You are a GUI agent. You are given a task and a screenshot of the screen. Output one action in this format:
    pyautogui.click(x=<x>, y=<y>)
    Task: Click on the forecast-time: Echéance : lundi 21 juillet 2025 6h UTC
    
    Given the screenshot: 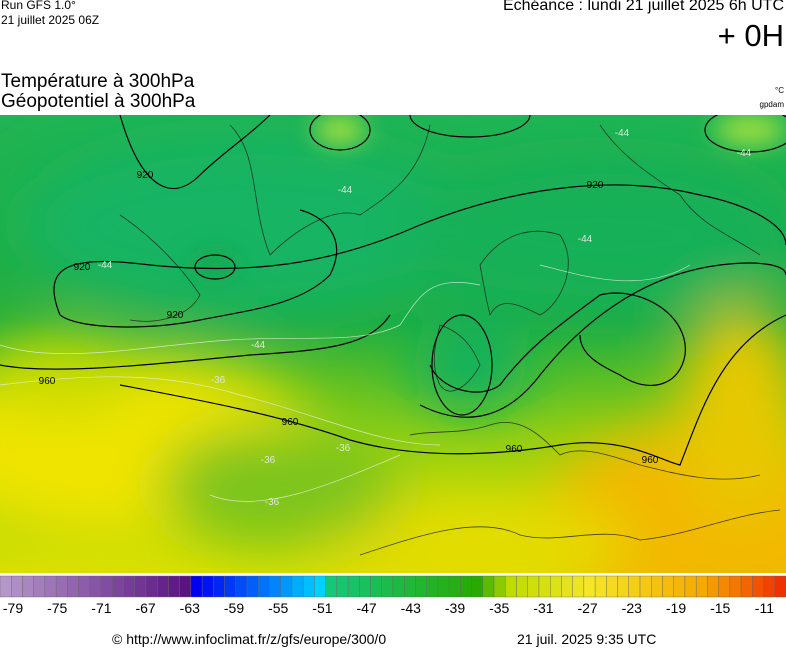 What is the action you would take?
    pyautogui.click(x=643, y=7)
    